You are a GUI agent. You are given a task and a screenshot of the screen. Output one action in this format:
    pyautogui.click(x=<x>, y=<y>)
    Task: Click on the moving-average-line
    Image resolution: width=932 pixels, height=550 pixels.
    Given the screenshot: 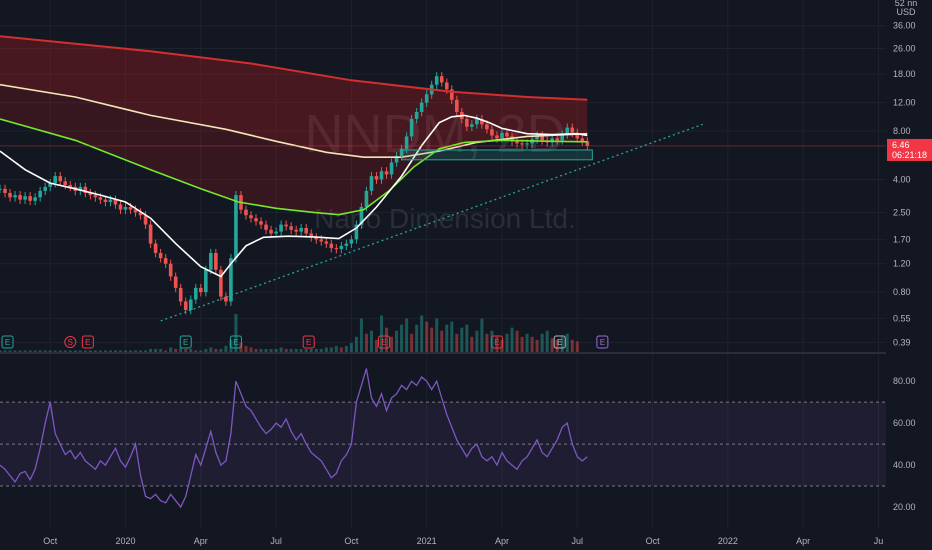 What is the action you would take?
    pyautogui.click(x=294, y=68)
    